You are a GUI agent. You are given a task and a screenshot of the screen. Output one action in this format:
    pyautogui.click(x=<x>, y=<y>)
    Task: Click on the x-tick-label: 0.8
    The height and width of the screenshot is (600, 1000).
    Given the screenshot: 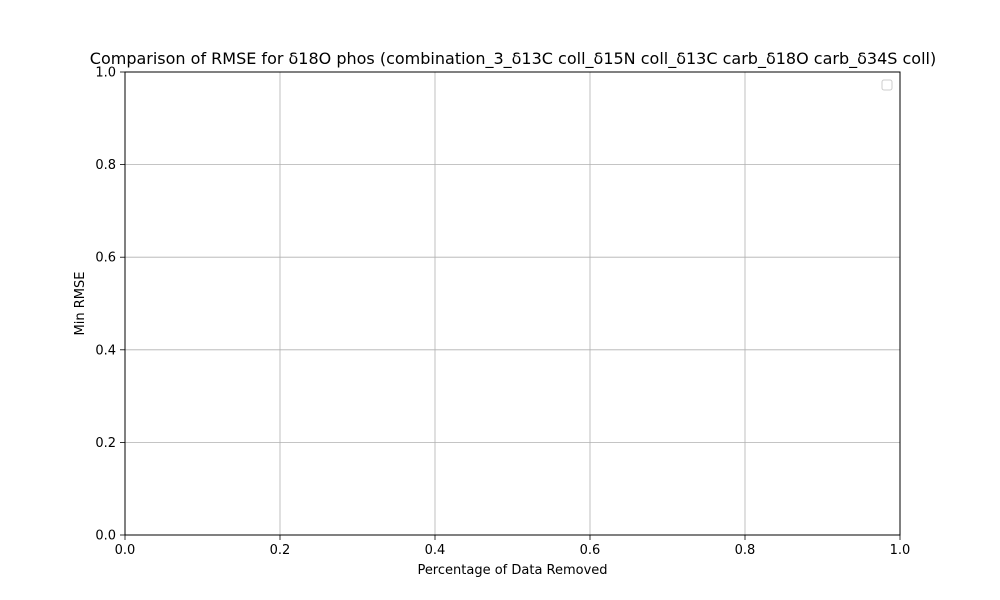 What is the action you would take?
    pyautogui.click(x=745, y=550)
    